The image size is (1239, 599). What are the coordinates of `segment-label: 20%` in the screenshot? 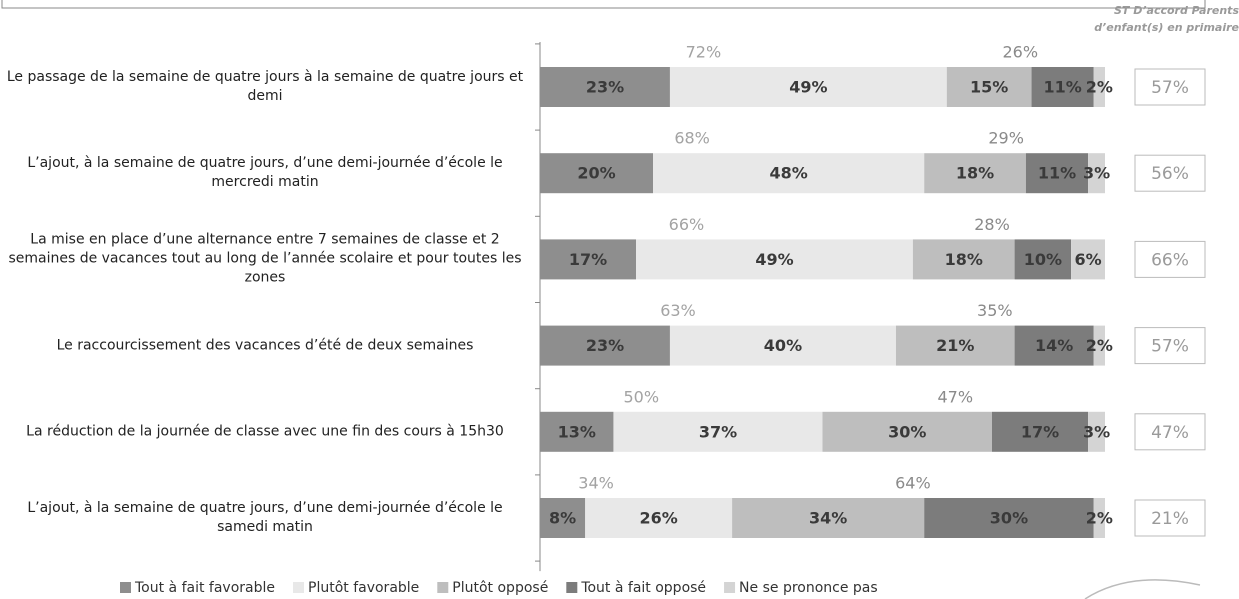 It's located at (596, 173).